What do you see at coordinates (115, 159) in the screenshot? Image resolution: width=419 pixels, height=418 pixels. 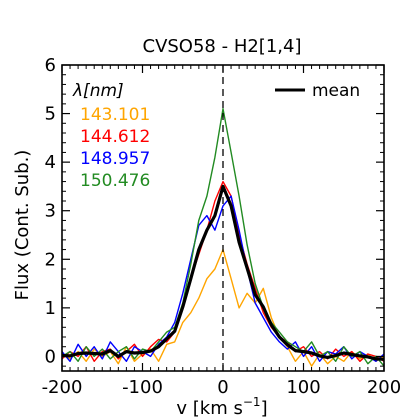 I see `legend-entry-148957: 148.957` at bounding box center [115, 159].